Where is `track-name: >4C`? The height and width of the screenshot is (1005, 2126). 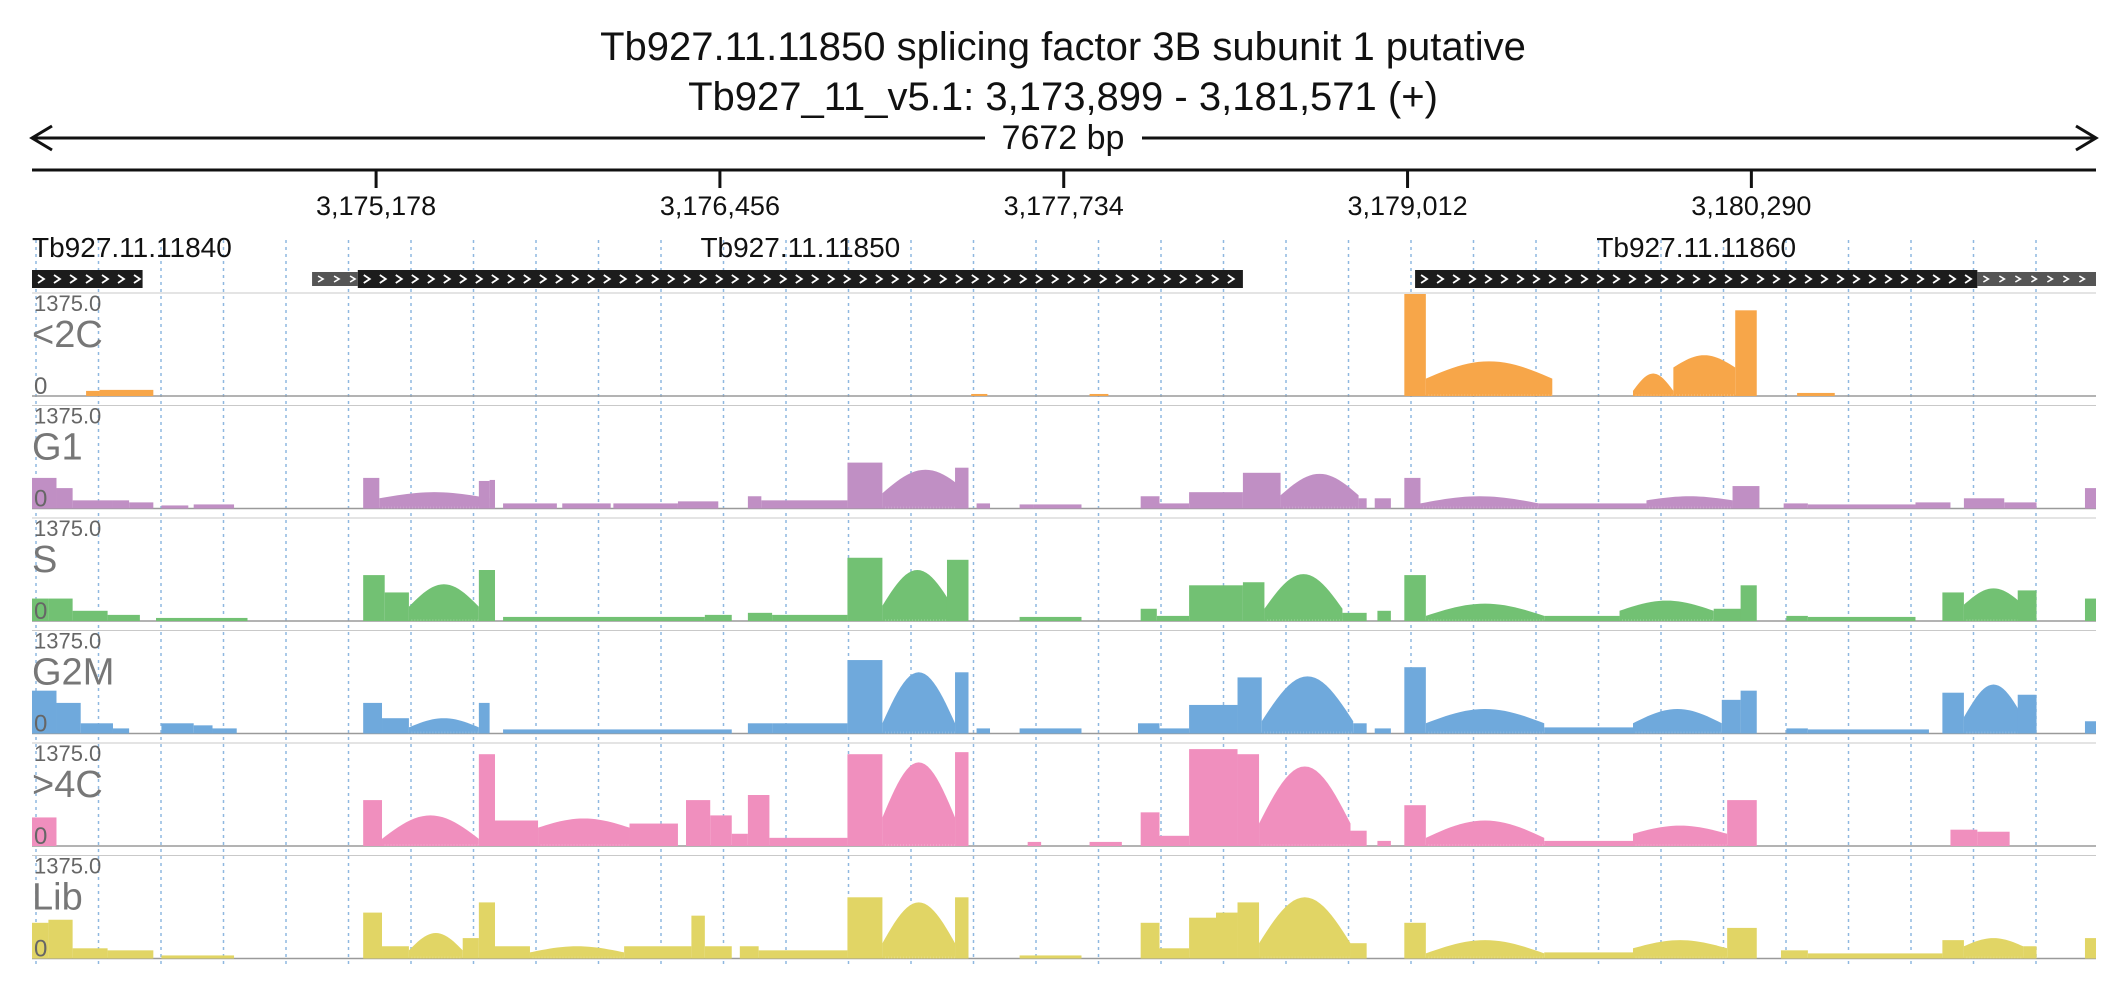
track-name: >4C is located at coordinates (67, 785).